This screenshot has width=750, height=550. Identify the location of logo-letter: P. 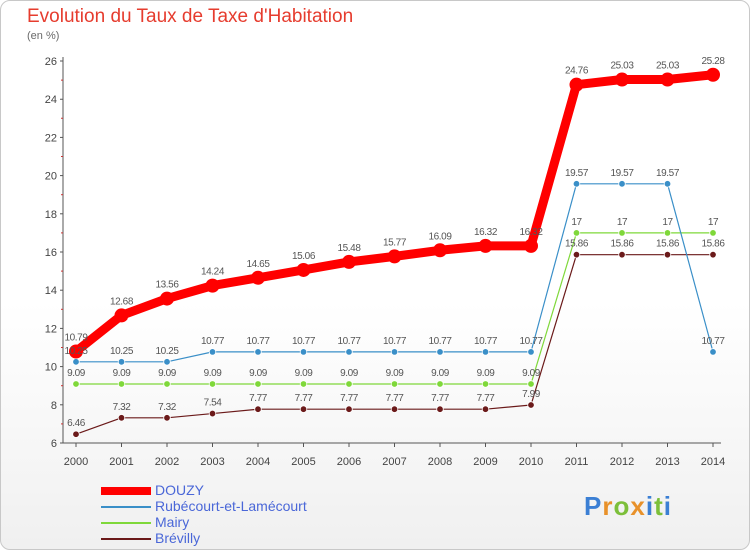
(593, 506).